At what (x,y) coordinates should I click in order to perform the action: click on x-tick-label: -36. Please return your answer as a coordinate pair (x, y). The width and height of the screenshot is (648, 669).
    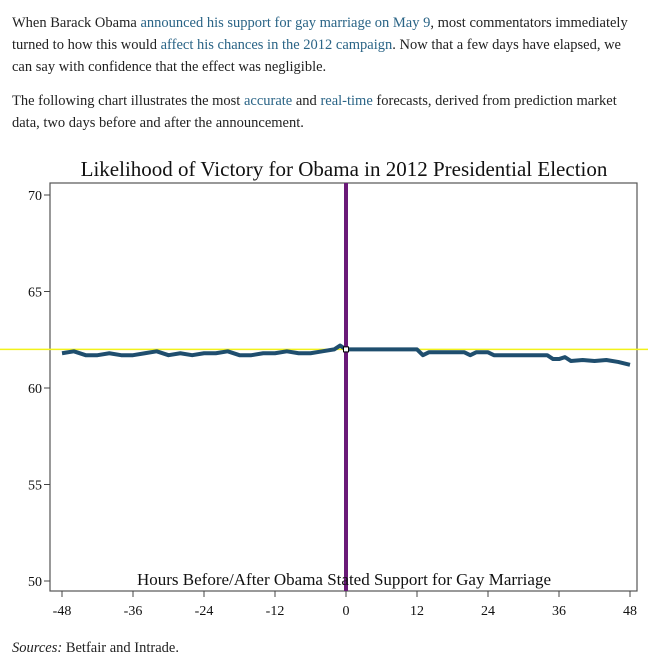
    Looking at the image, I should click on (133, 611).